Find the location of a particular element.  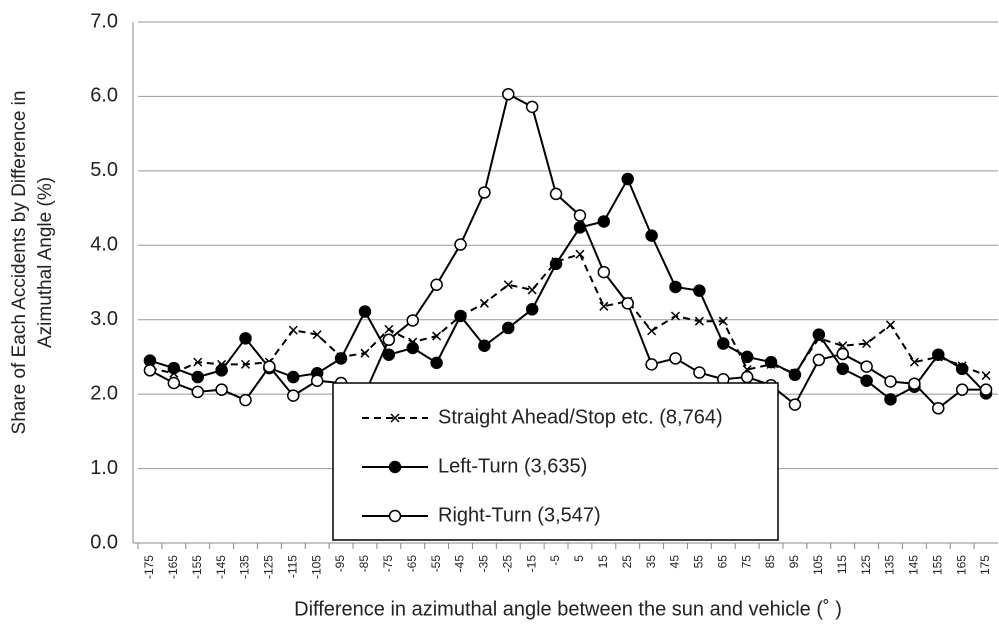

x-tick-label: 35 is located at coordinates (651, 562).